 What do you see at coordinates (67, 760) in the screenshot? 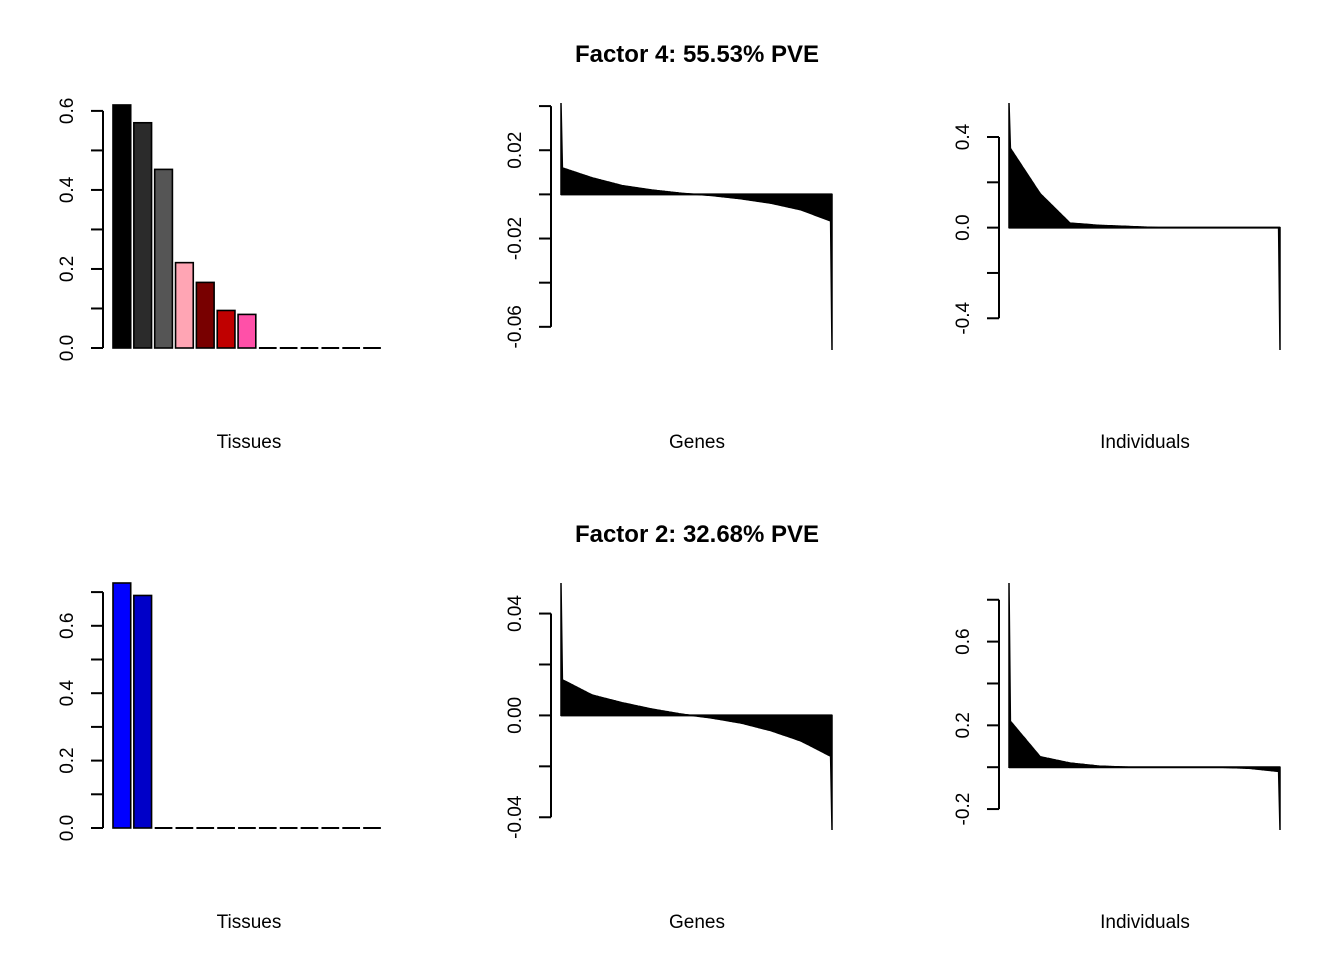
I see `factor2-tissues-y-tick-label: 0.2` at bounding box center [67, 760].